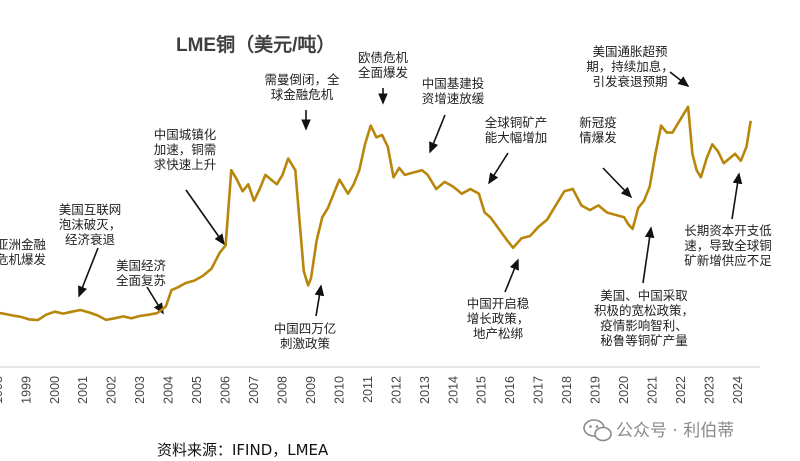 The height and width of the screenshot is (461, 800). What do you see at coordinates (681, 390) in the screenshot?
I see `x-tick-label: 2022` at bounding box center [681, 390].